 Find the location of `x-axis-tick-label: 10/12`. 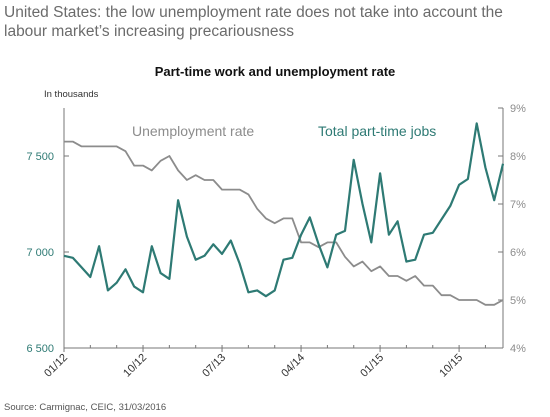

x-axis-tick-label: 10/12 is located at coordinates (135, 366).